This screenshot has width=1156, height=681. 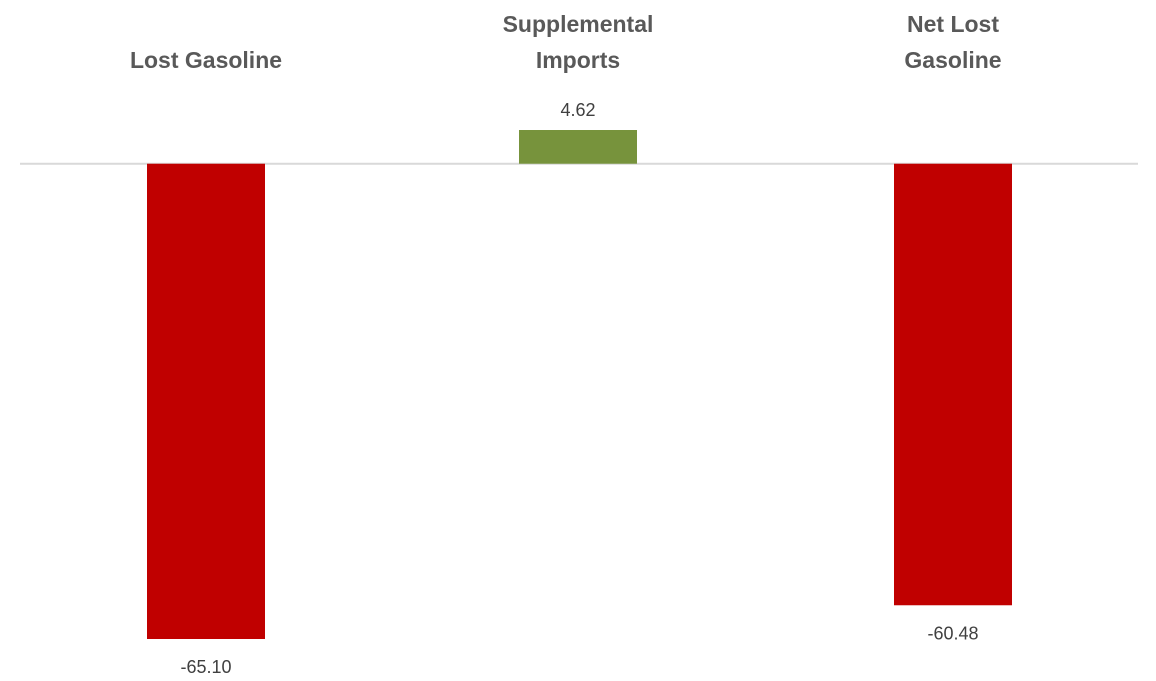 I want to click on value-label-1: 4.62, so click(x=577, y=110).